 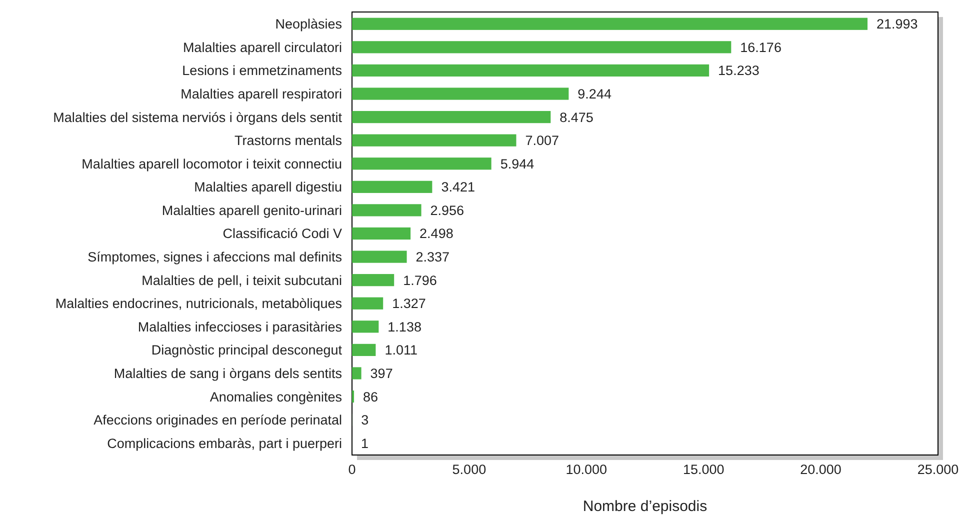 I want to click on y-tick-label: Malalties aparell digestiu, so click(x=268, y=187).